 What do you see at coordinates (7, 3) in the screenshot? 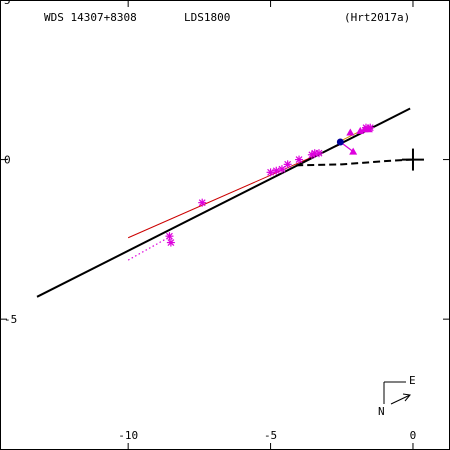
I see `y-tick-label: 5` at bounding box center [7, 3].